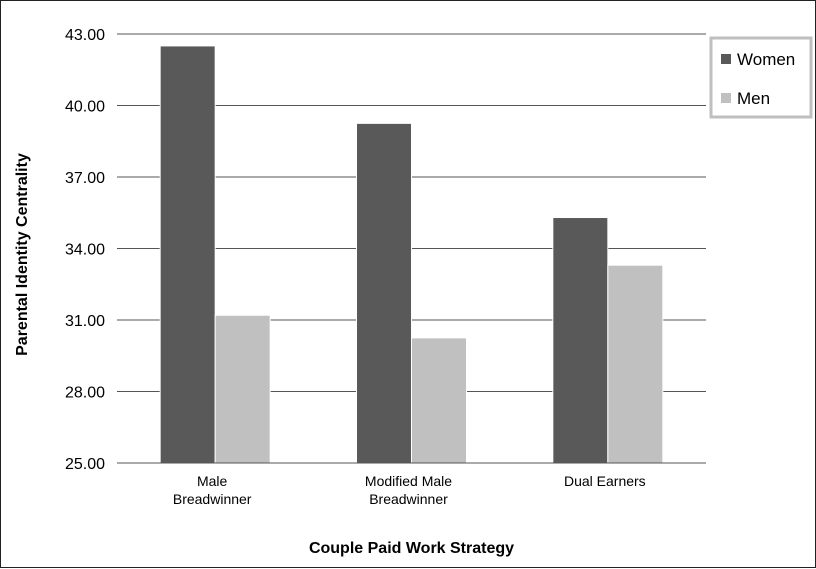 This screenshot has width=816, height=569. Describe the element at coordinates (605, 481) in the screenshot. I see `x-category-label: Dual Earners` at that location.